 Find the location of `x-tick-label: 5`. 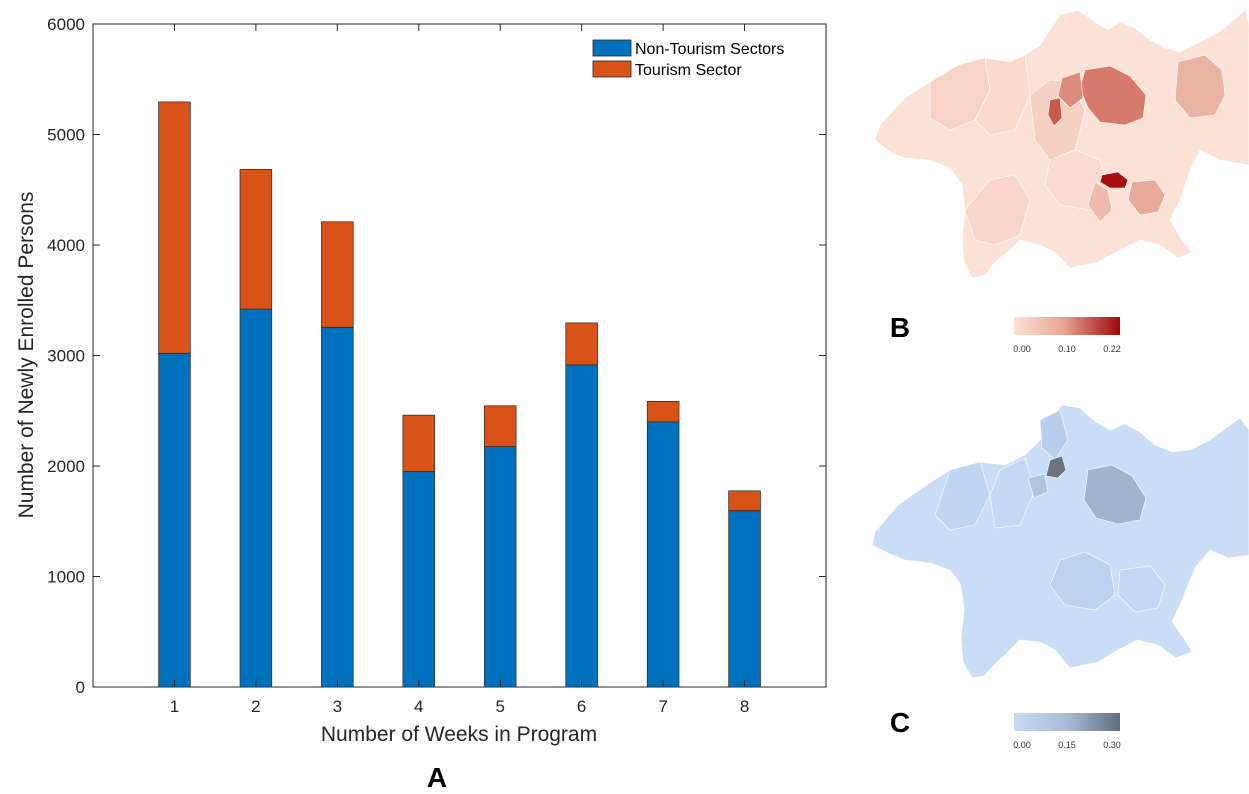

x-tick-label: 5 is located at coordinates (499, 706).